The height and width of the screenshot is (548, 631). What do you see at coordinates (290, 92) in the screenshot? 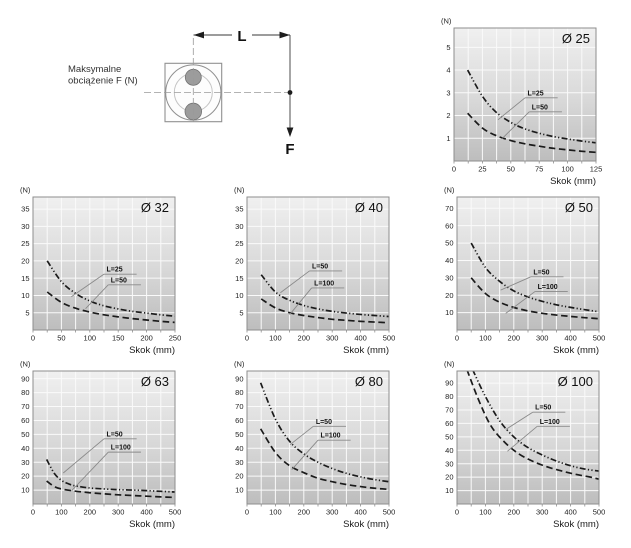
I see `load-point-dot` at bounding box center [290, 92].